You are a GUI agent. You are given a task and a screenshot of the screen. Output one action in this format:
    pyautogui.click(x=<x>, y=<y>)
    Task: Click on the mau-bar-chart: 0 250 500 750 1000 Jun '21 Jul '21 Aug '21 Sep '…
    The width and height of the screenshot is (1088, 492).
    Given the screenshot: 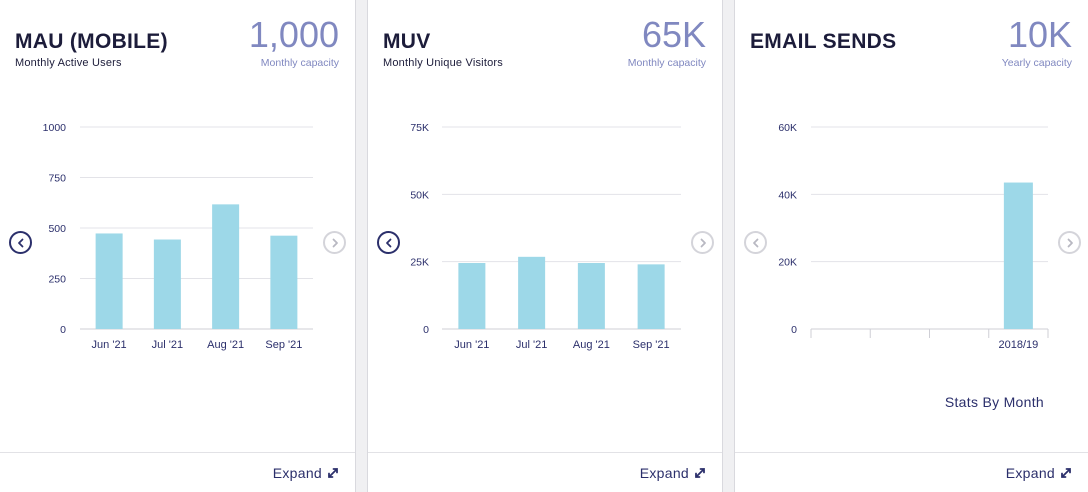 What is the action you would take?
    pyautogui.click(x=178, y=236)
    